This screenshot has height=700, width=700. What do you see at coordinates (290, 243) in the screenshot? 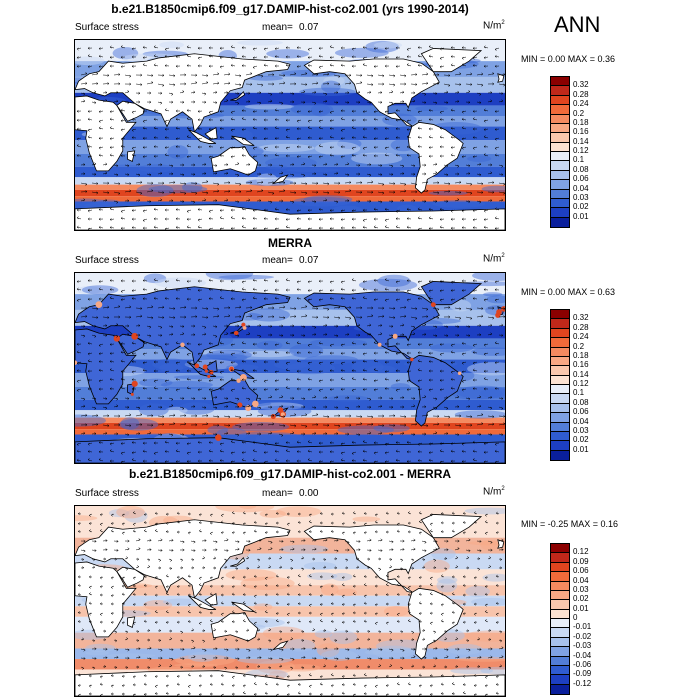
I see `panel-2-title: MERRA` at bounding box center [290, 243].